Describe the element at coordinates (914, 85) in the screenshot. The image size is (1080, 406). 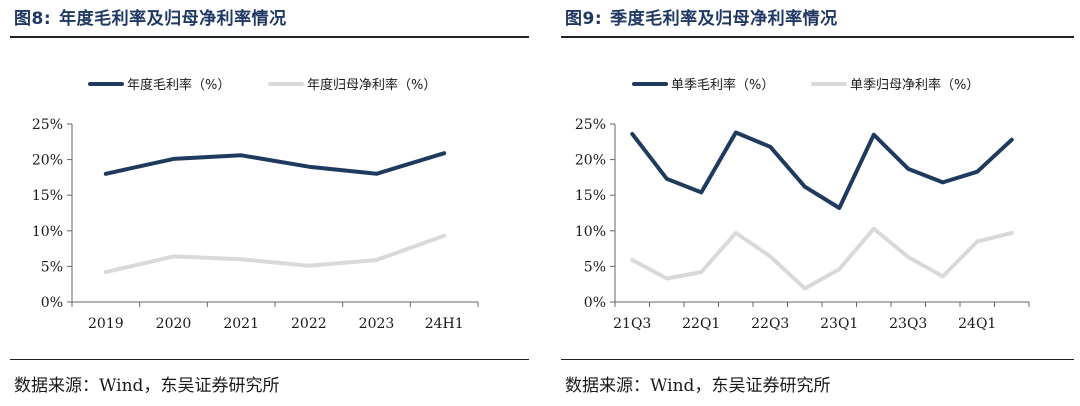
I see `legend-label: 单季归母净利率（%）` at that location.